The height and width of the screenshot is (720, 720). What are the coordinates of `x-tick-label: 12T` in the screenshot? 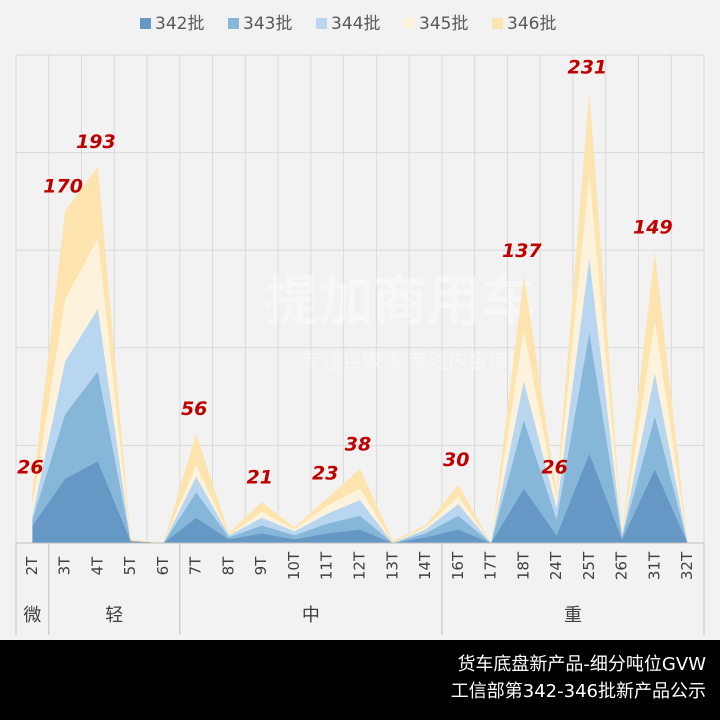 It's located at (360, 565).